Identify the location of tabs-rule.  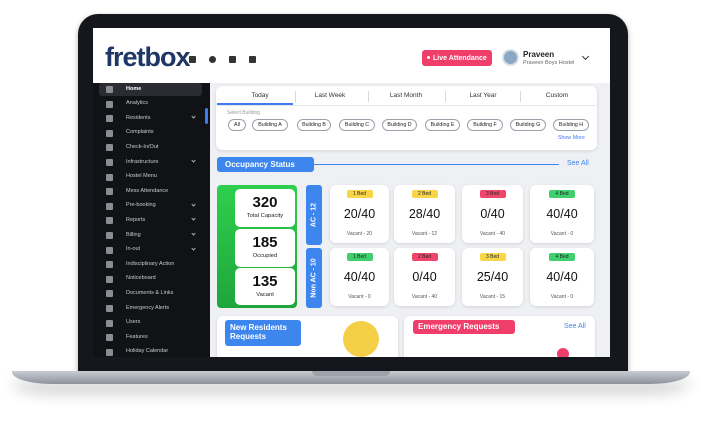
(406, 105).